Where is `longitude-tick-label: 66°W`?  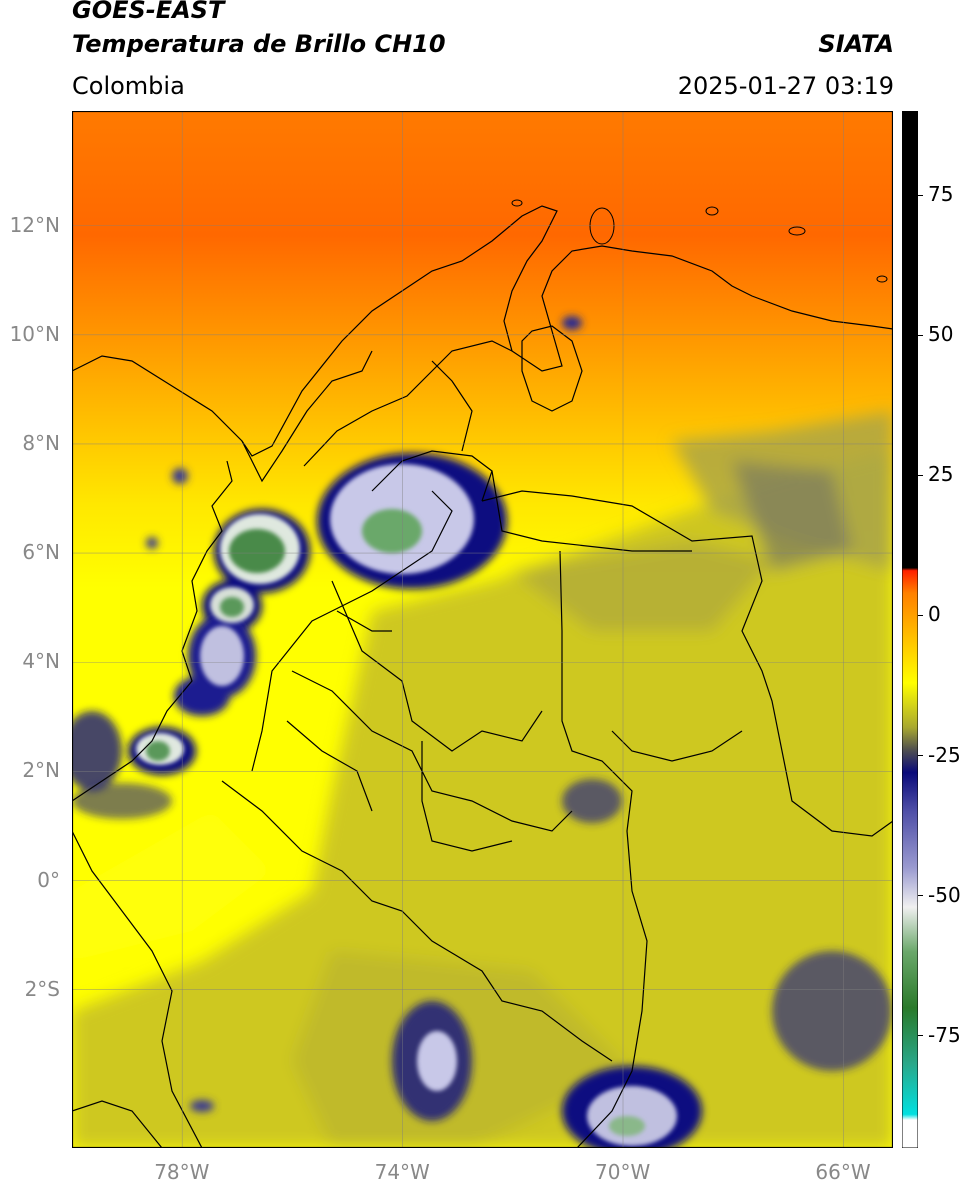 longitude-tick-label: 66°W is located at coordinates (843, 1172).